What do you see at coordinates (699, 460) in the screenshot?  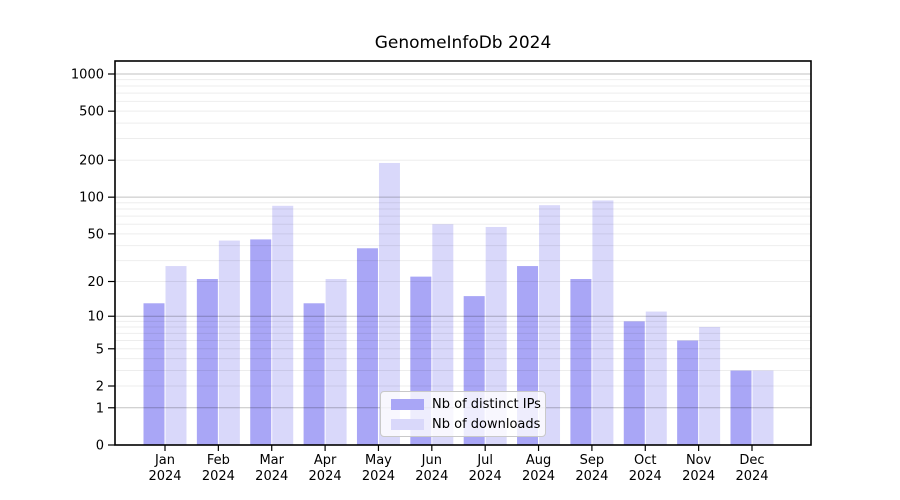 I see `x-tick-label-month: Nov` at bounding box center [699, 460].